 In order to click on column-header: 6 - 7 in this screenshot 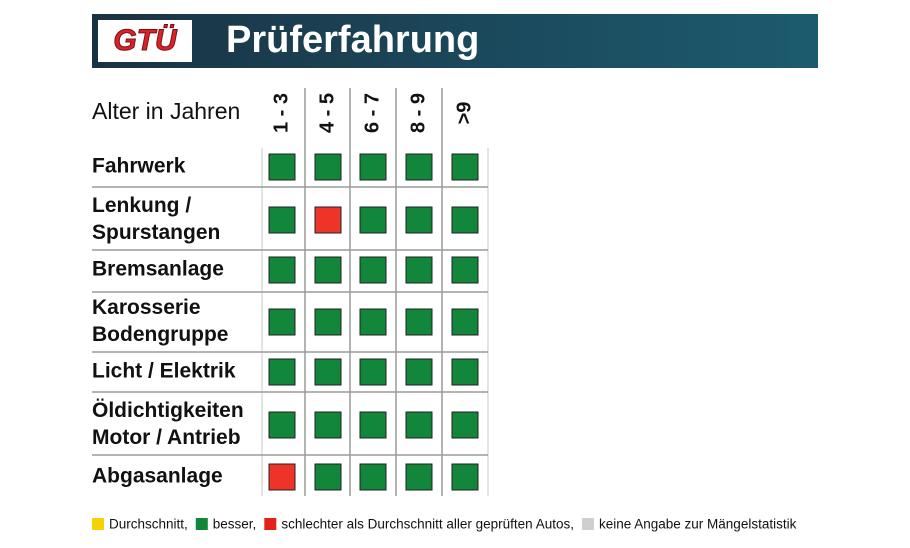, I will do `click(372, 113)`.